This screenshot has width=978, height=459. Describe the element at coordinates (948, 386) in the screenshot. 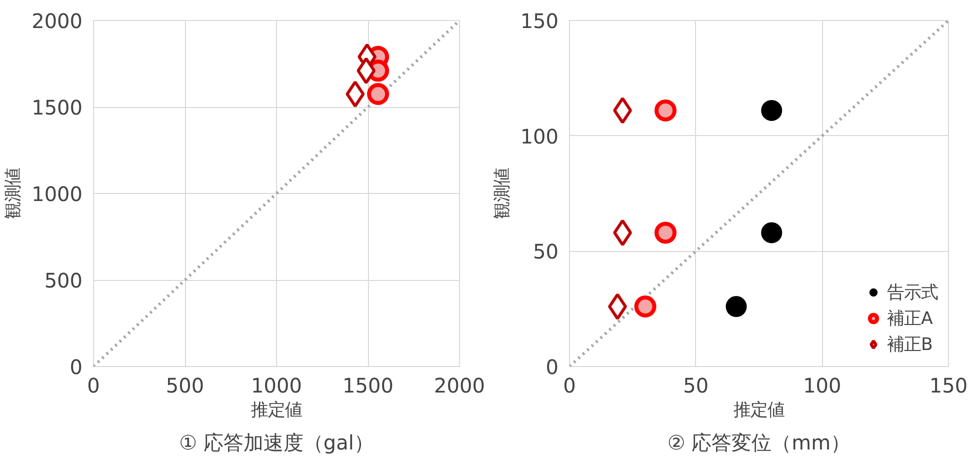

I see `x-tick-label: 150` at that location.